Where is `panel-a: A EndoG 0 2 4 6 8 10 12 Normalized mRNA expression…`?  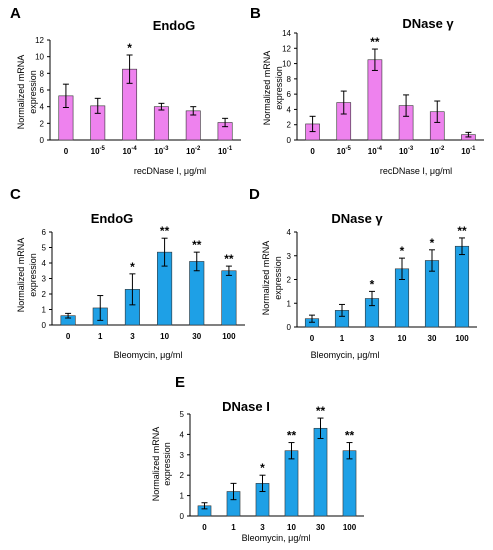 panel-a: A EndoG 0 2 4 6 8 10 12 Normalized mRNA expression… is located at coordinates (125, 90).